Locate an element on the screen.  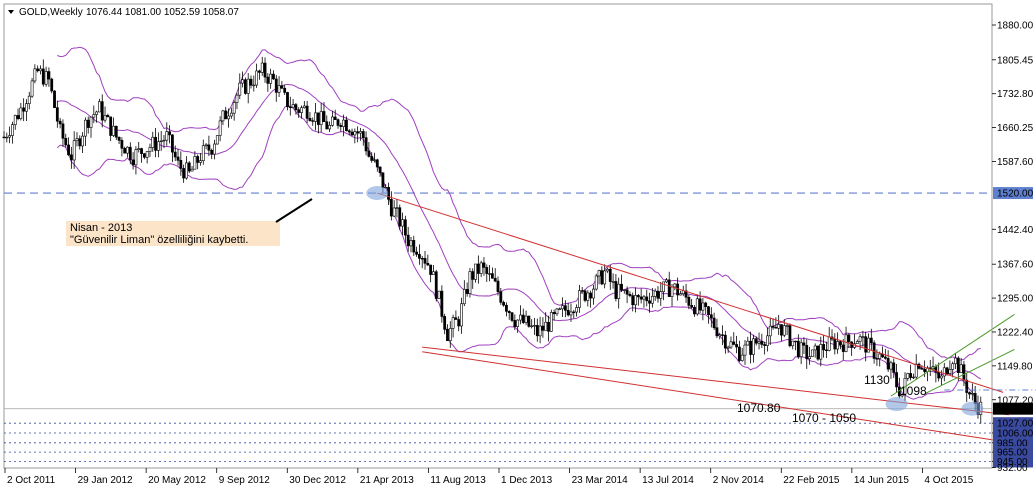
y-tick-label: 1077.20 is located at coordinates (1015, 400).